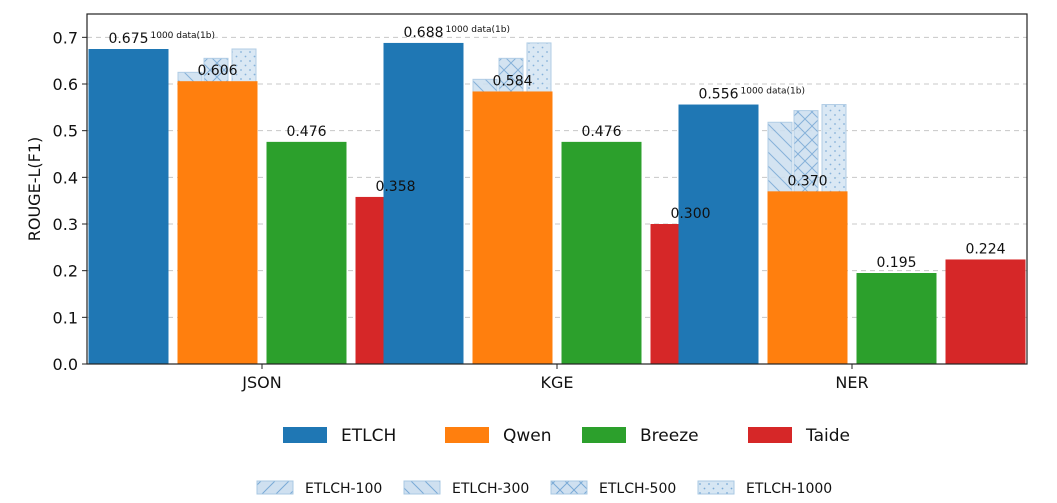  What do you see at coordinates (896, 263) in the screenshot?
I see `data-label-breeze-ner: 0.195` at bounding box center [896, 263].